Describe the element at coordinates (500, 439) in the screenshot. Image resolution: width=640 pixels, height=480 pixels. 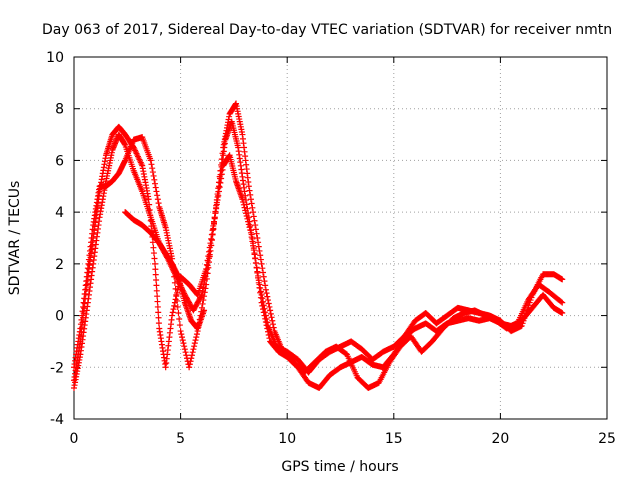
I see `x-tick-label: 20` at that location.